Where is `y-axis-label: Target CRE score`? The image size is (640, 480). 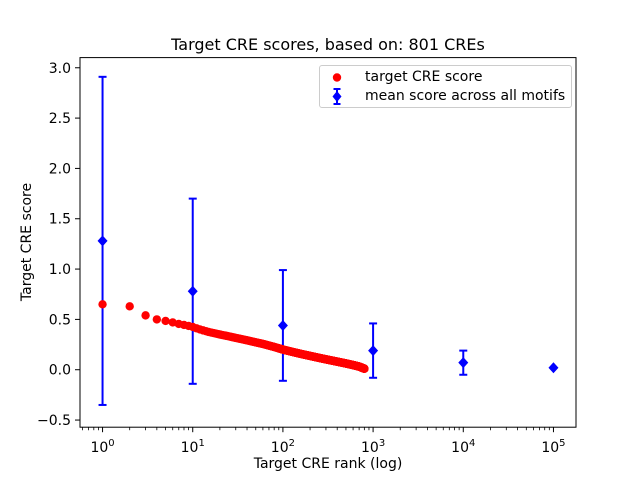
y-axis-label: Target CRE score is located at coordinates (27, 242).